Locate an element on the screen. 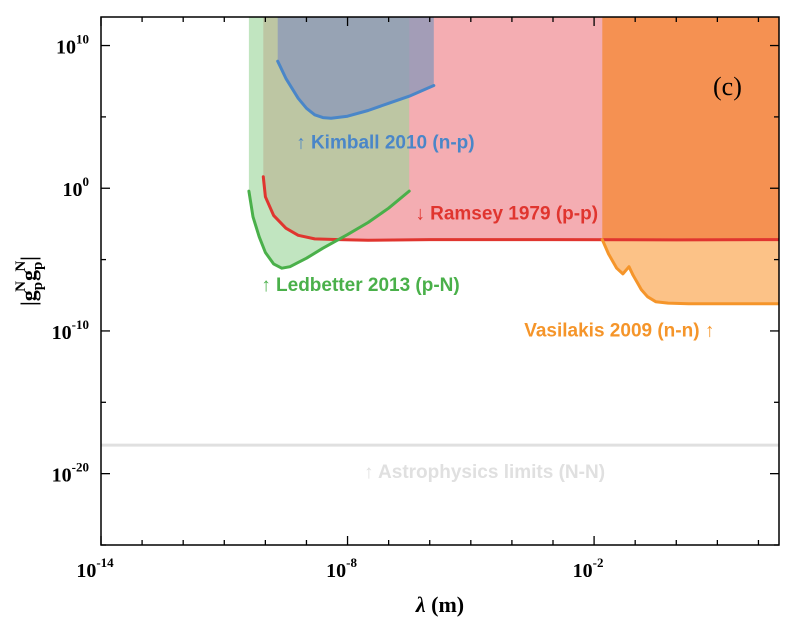 The image size is (797, 620). region-vasilakis-2009-n-n is located at coordinates (690, 160).